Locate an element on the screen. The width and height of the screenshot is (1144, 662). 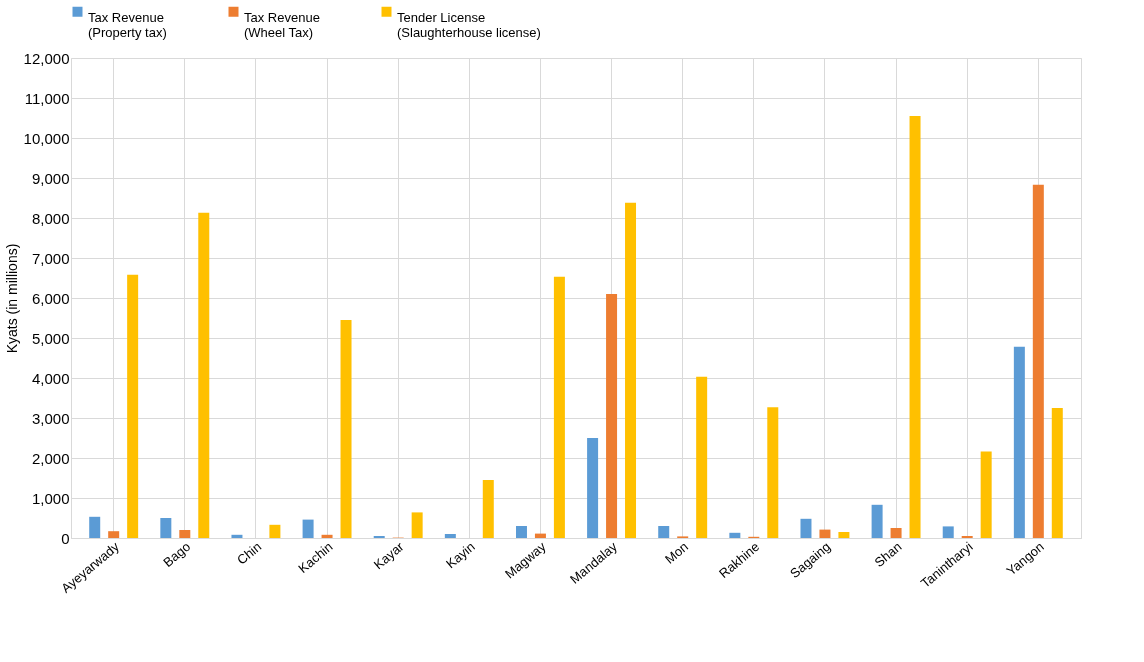
y-tick-label: 5,000 is located at coordinates (50, 338).